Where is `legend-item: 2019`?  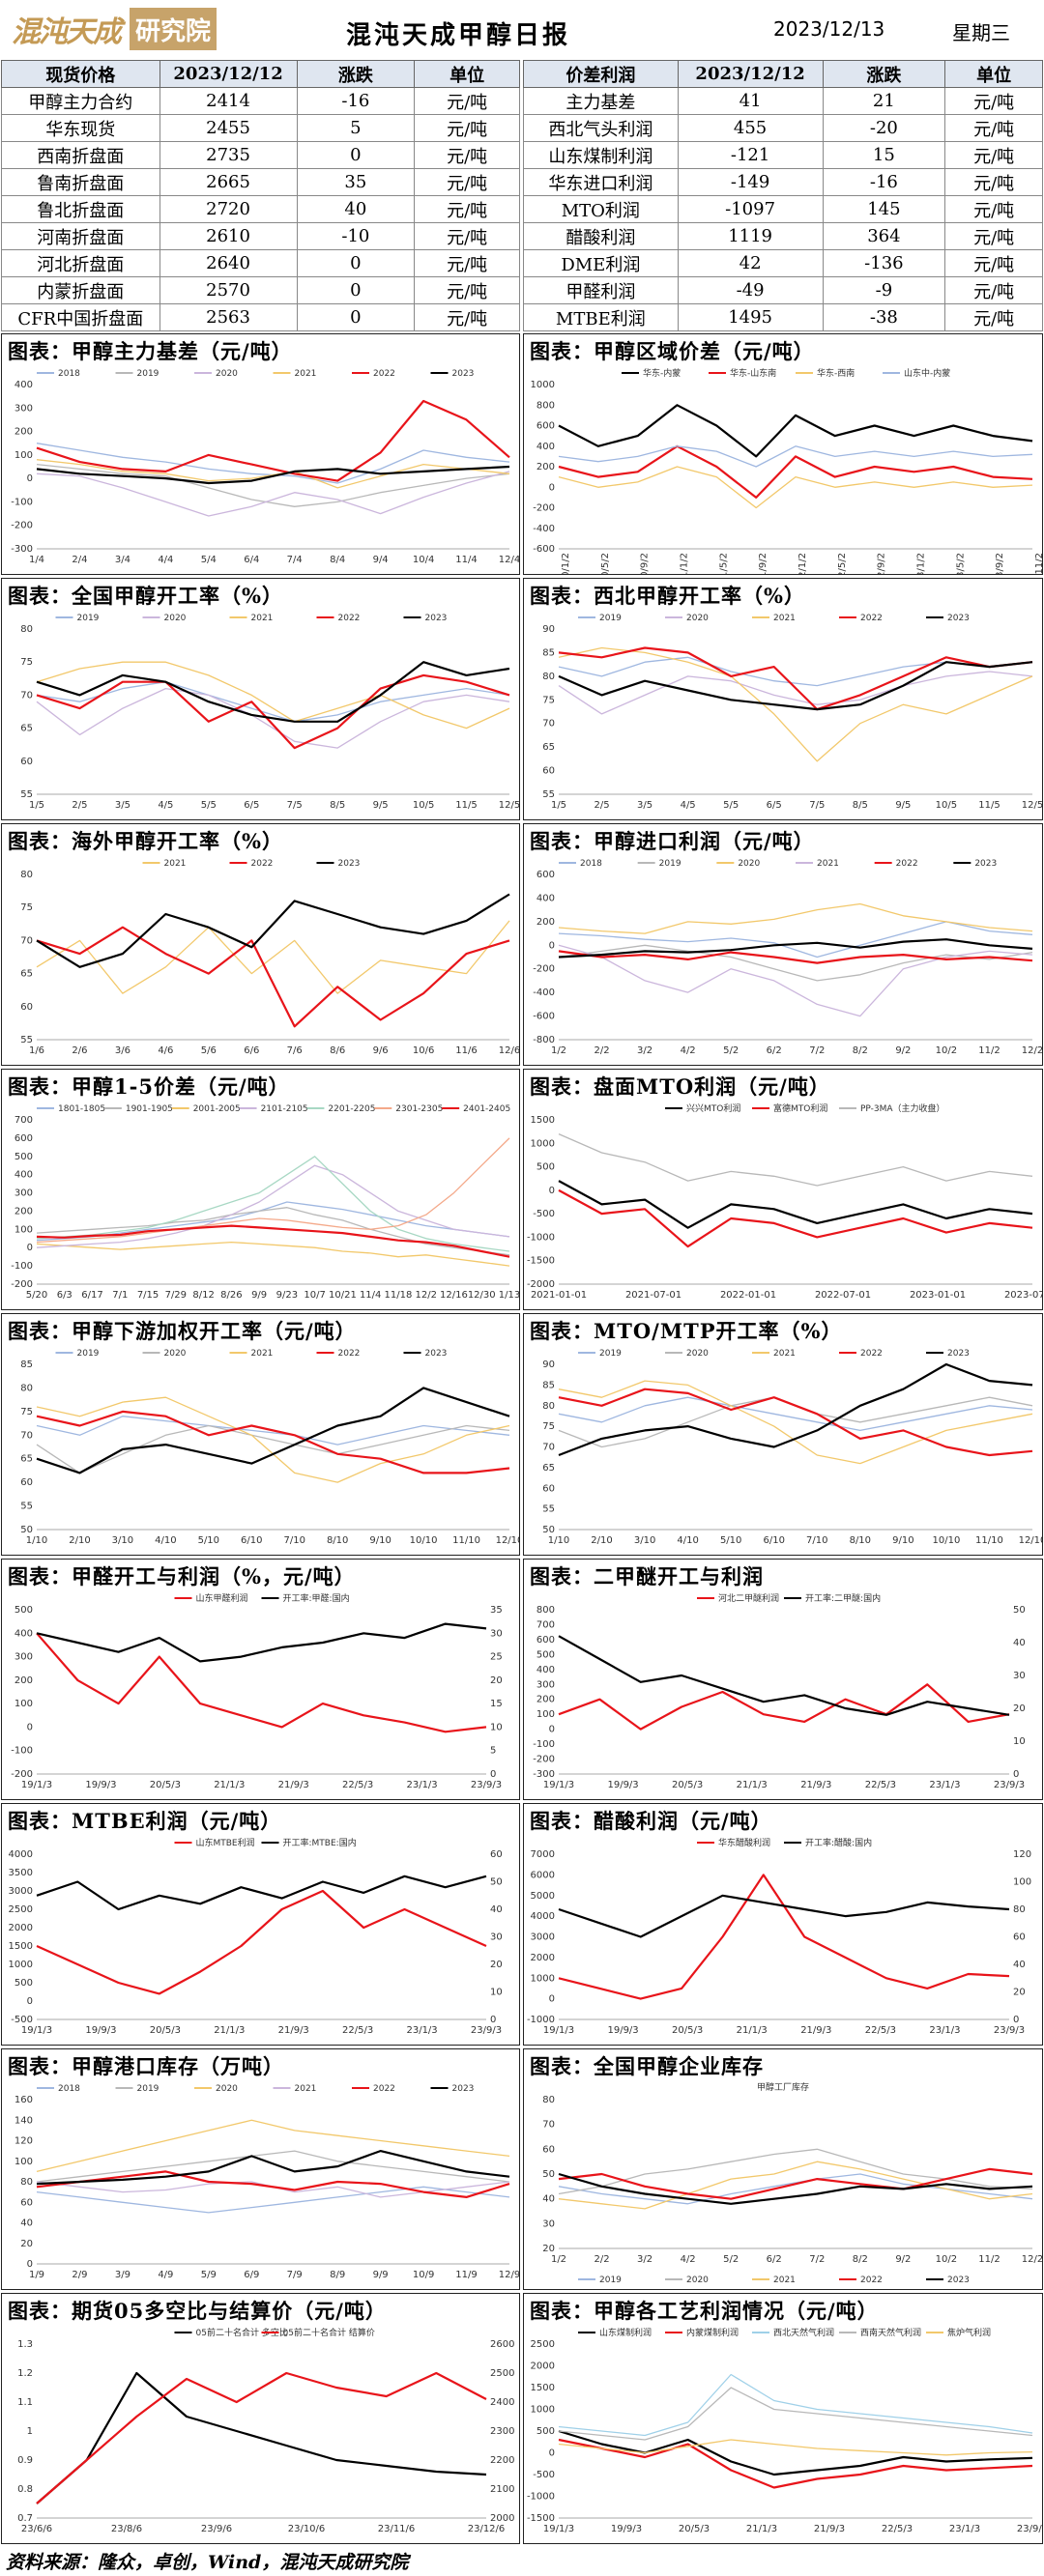 legend-item: 2019 is located at coordinates (137, 374).